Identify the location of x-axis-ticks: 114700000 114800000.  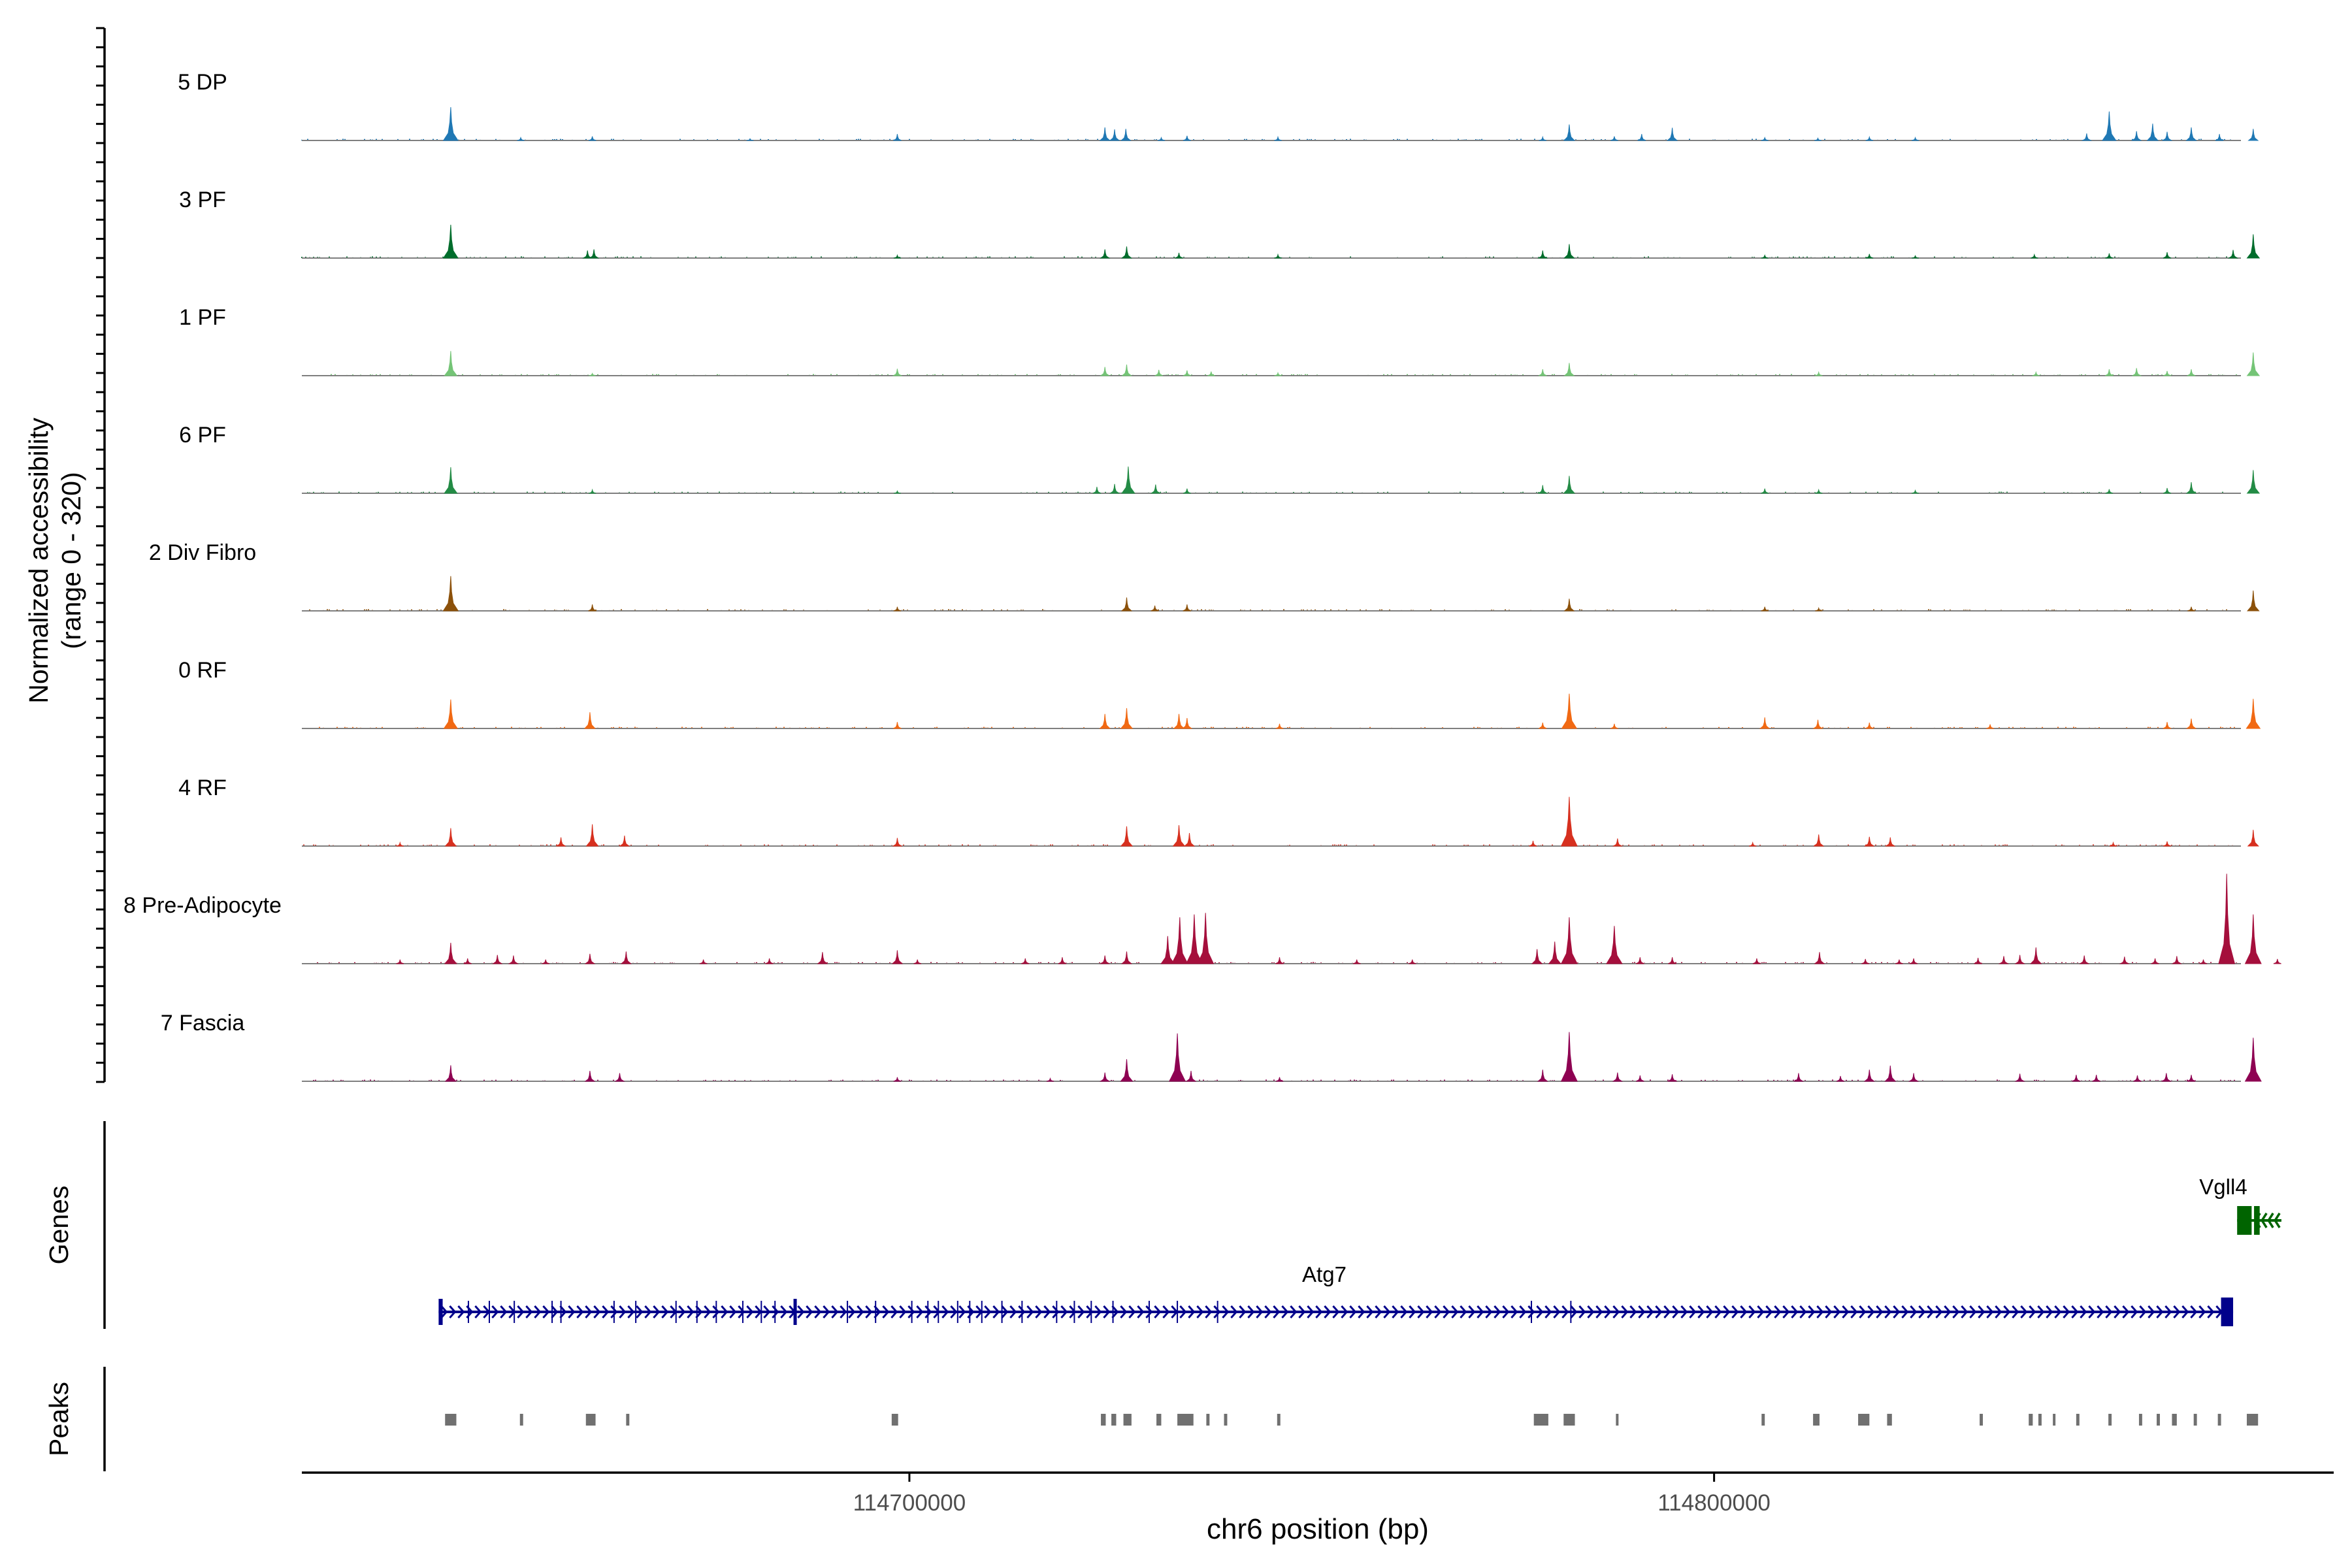
(1312, 1494).